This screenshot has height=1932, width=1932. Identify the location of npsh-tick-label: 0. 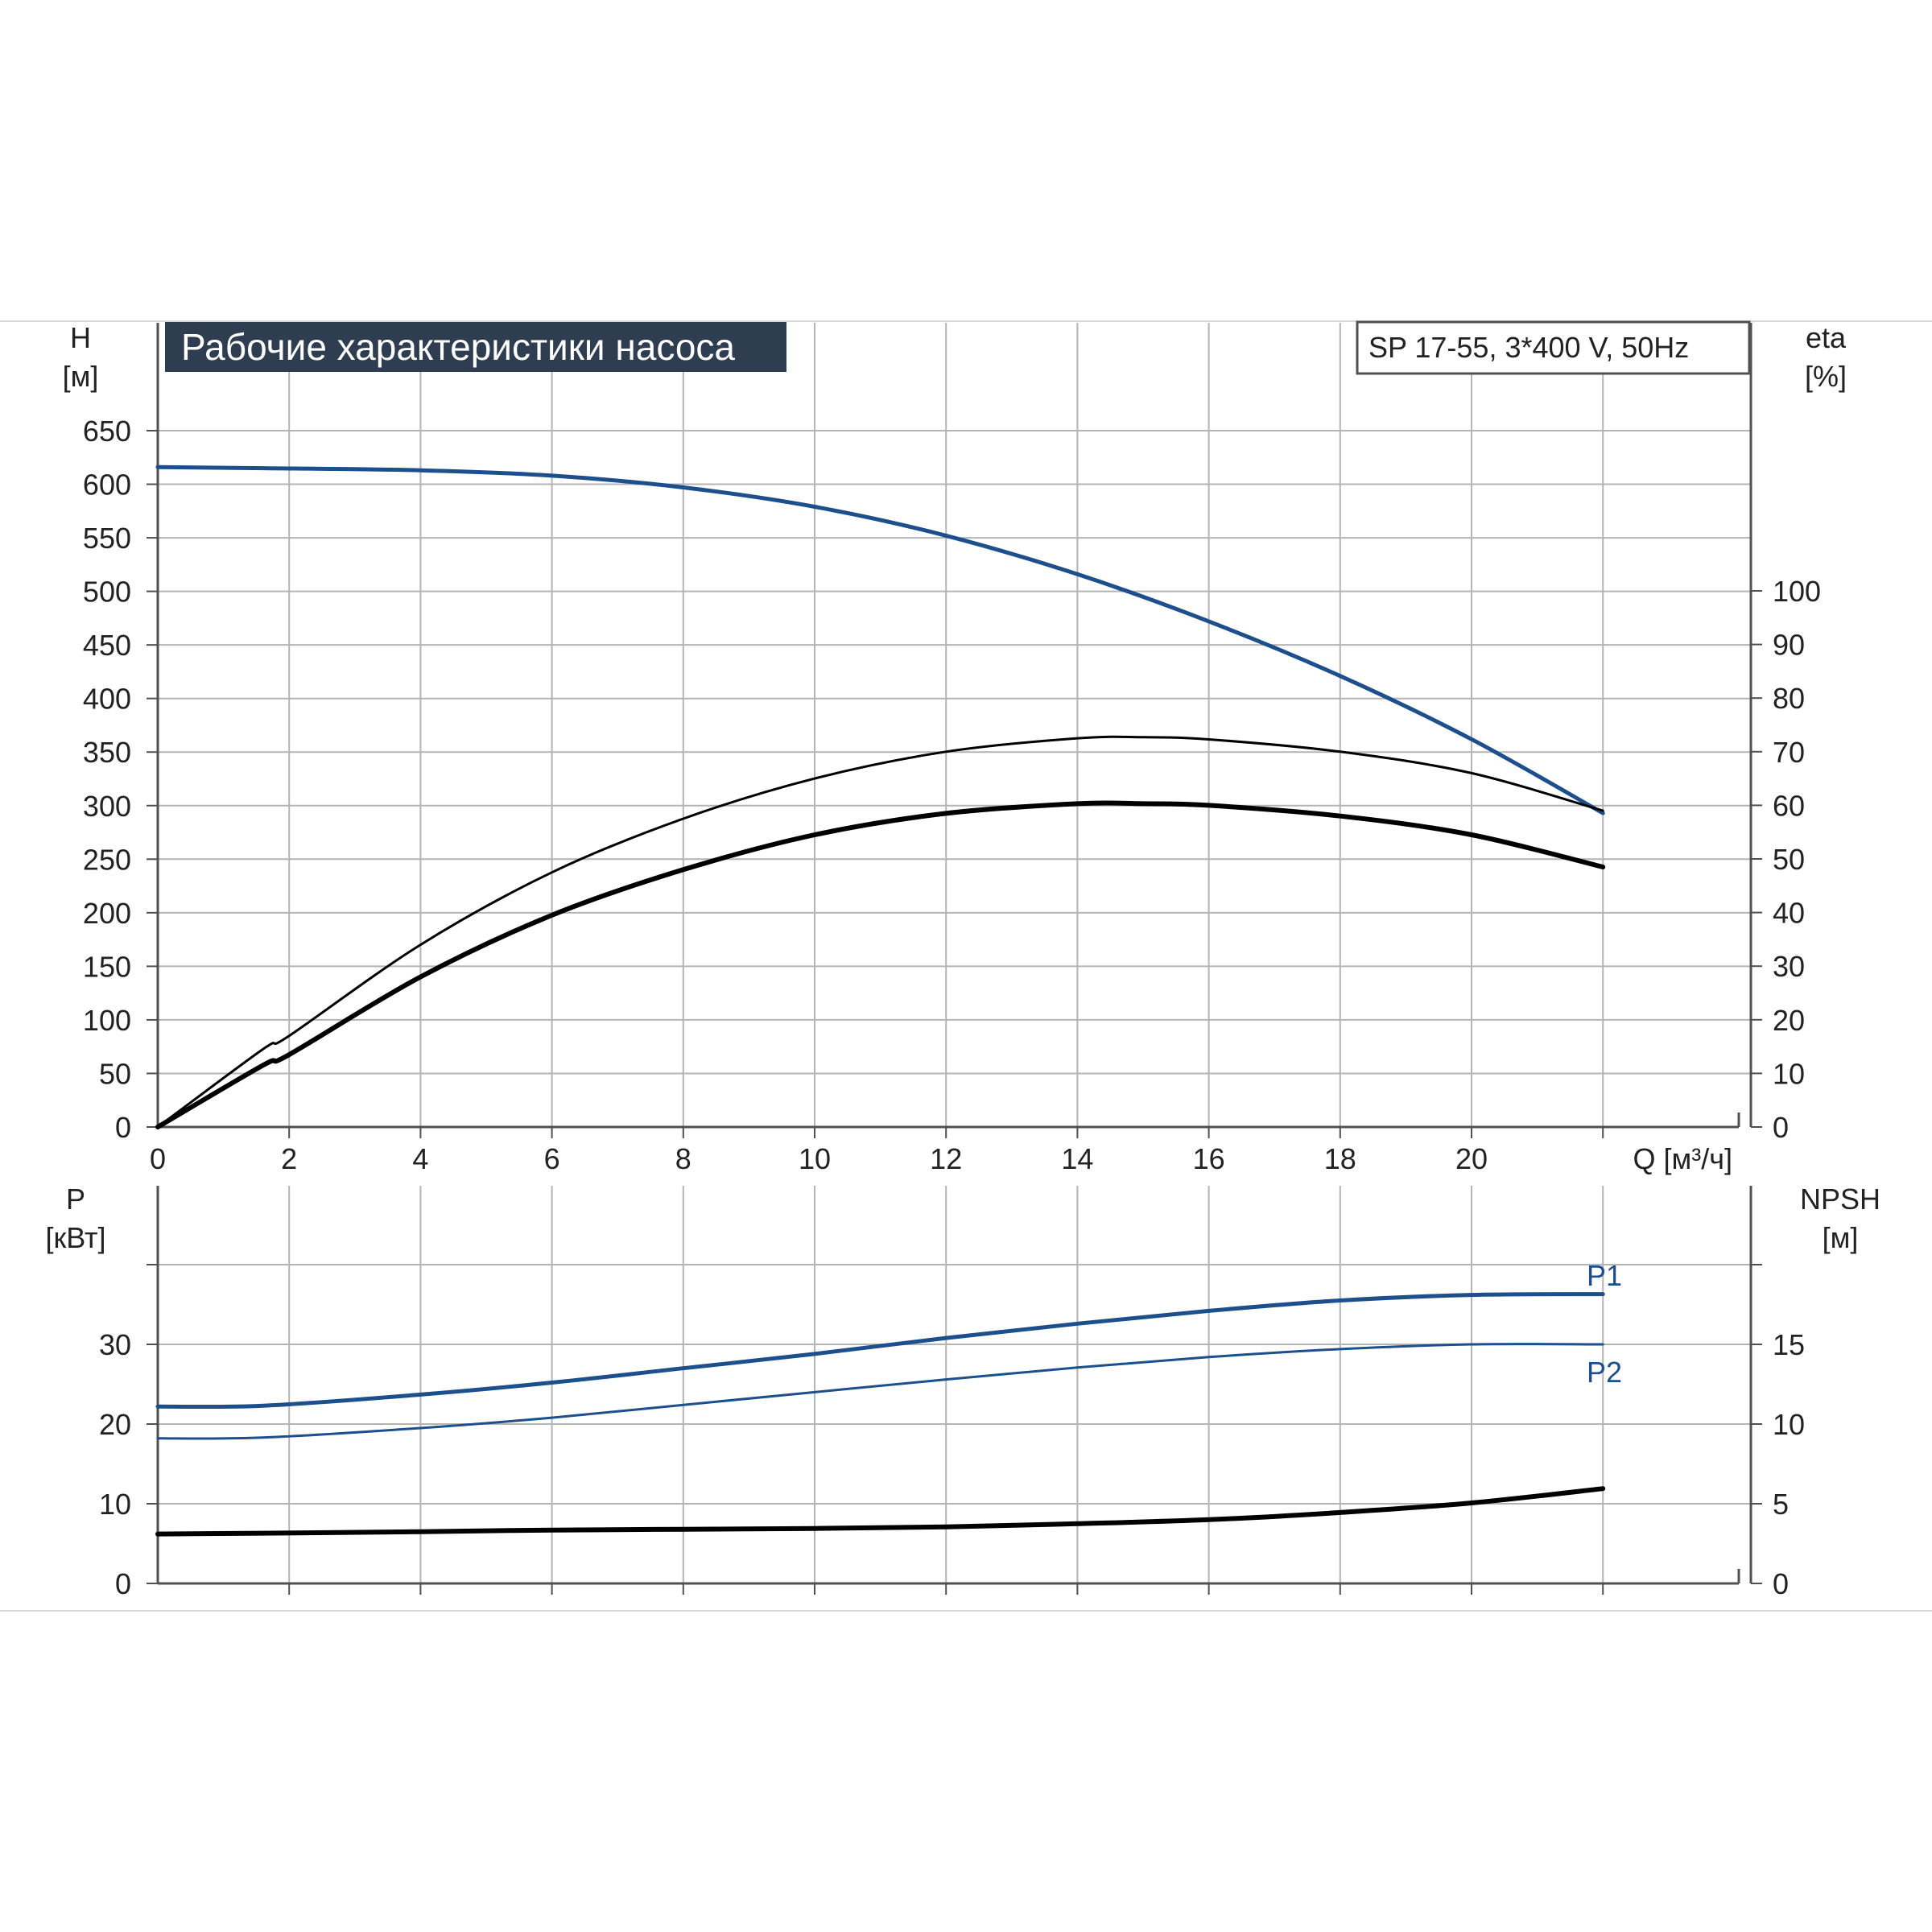
(1781, 1583).